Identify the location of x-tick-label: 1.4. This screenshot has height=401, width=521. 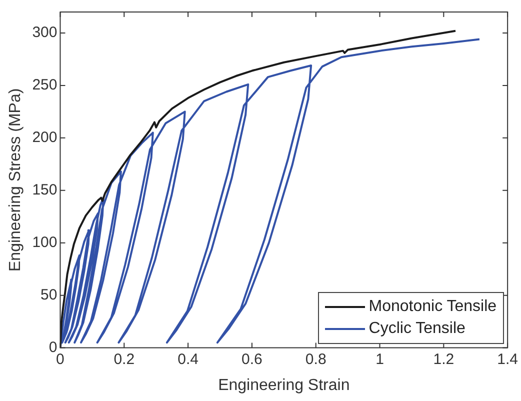
(507, 359).